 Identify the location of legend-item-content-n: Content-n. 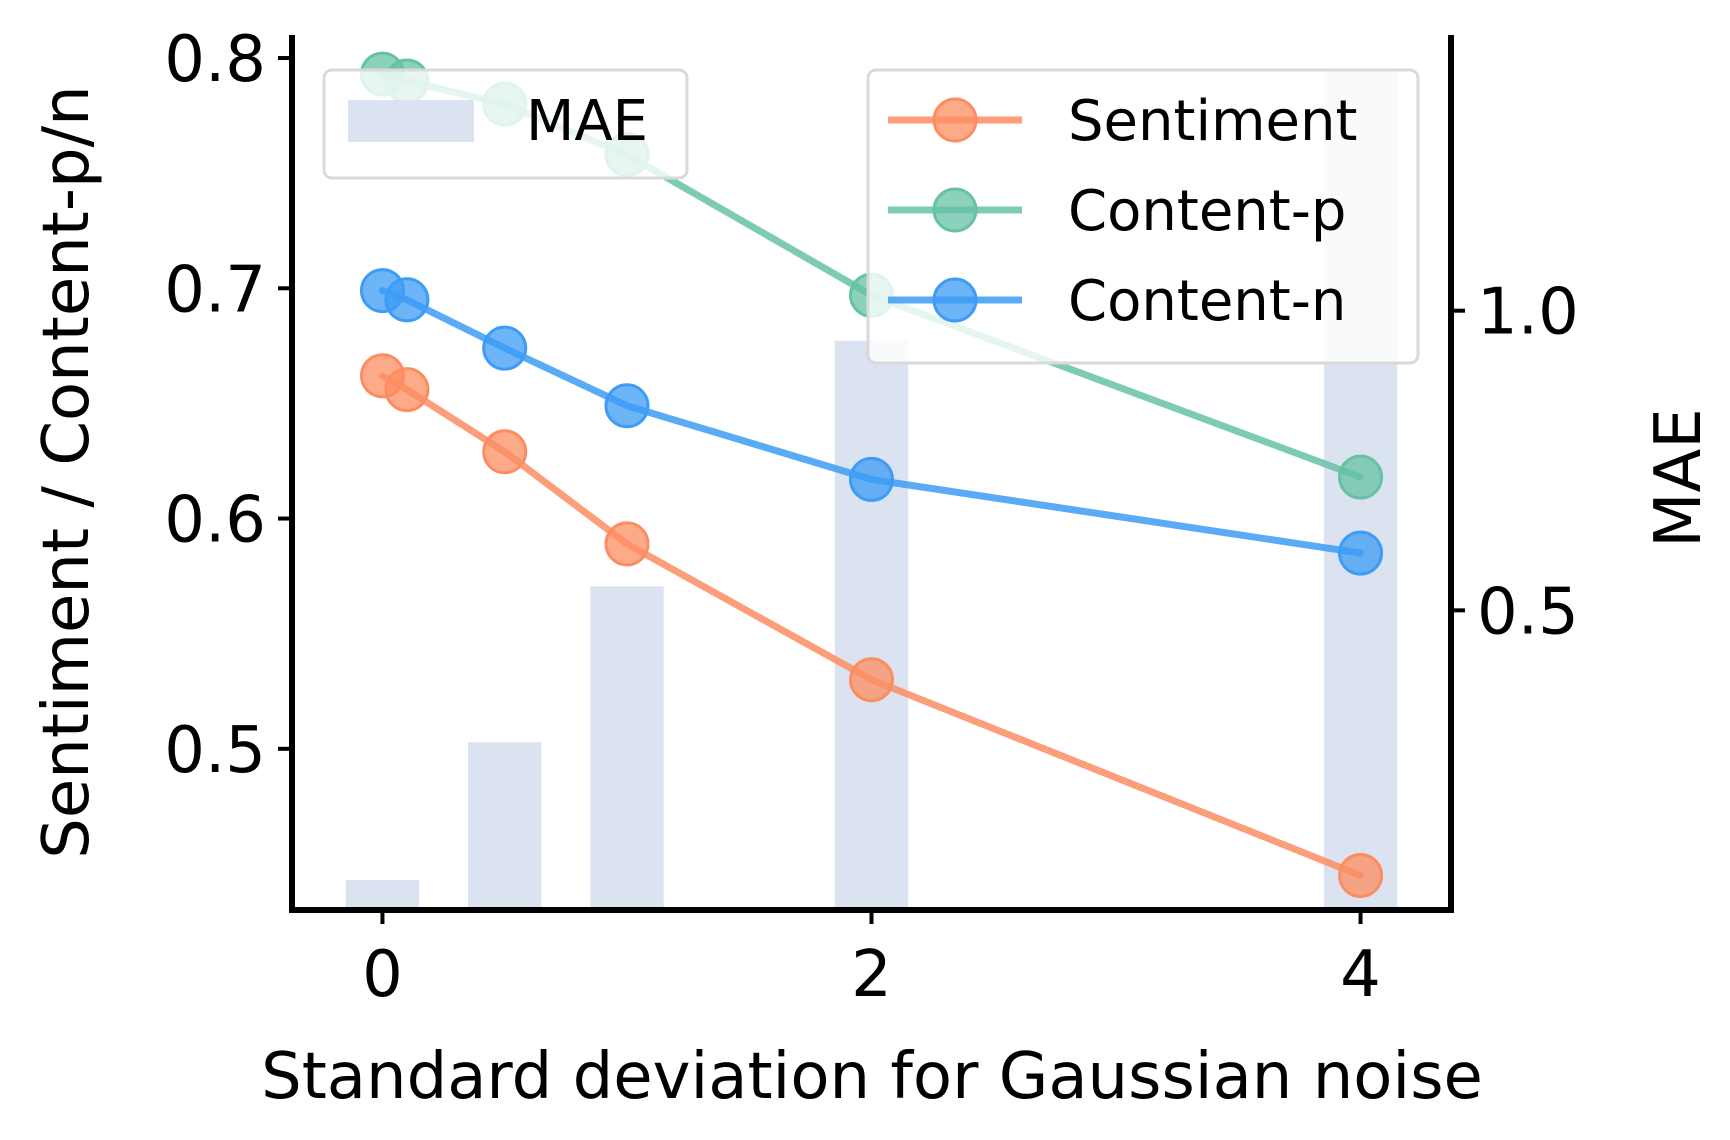
(1117, 301).